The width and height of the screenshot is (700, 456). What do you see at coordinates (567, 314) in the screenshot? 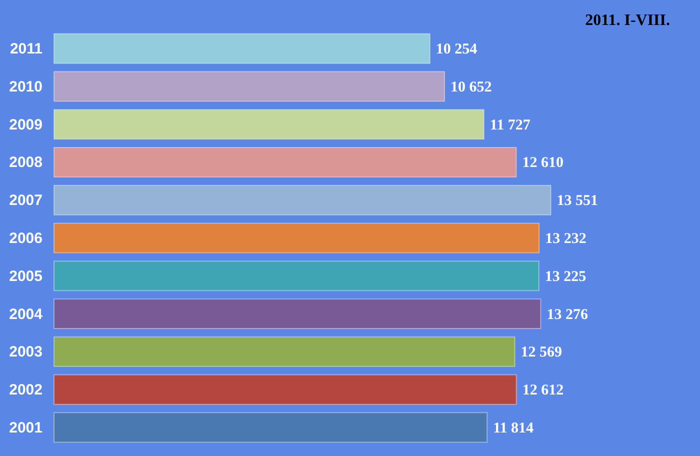
I see `data-label: 13 276` at bounding box center [567, 314].